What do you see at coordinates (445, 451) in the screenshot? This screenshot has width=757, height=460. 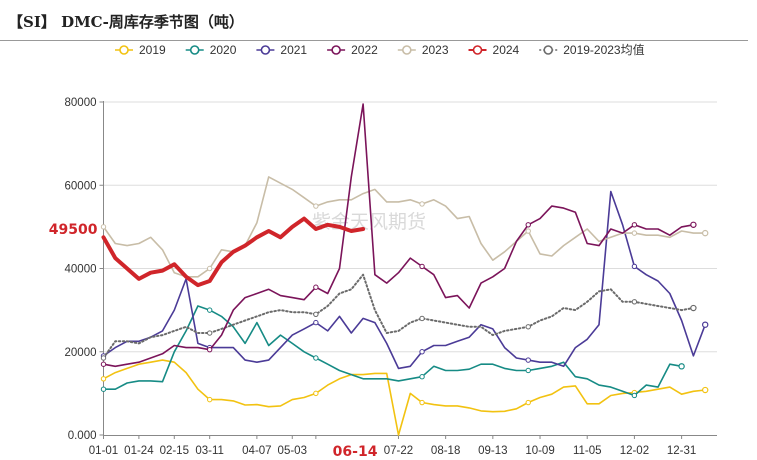 I see `x-tick-label: 08-18` at bounding box center [445, 451].